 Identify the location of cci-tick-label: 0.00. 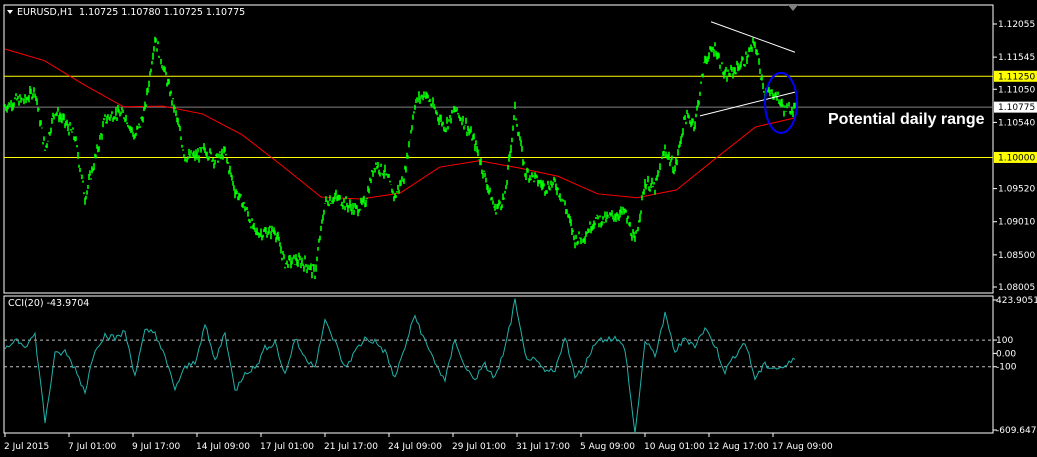
(1006, 354).